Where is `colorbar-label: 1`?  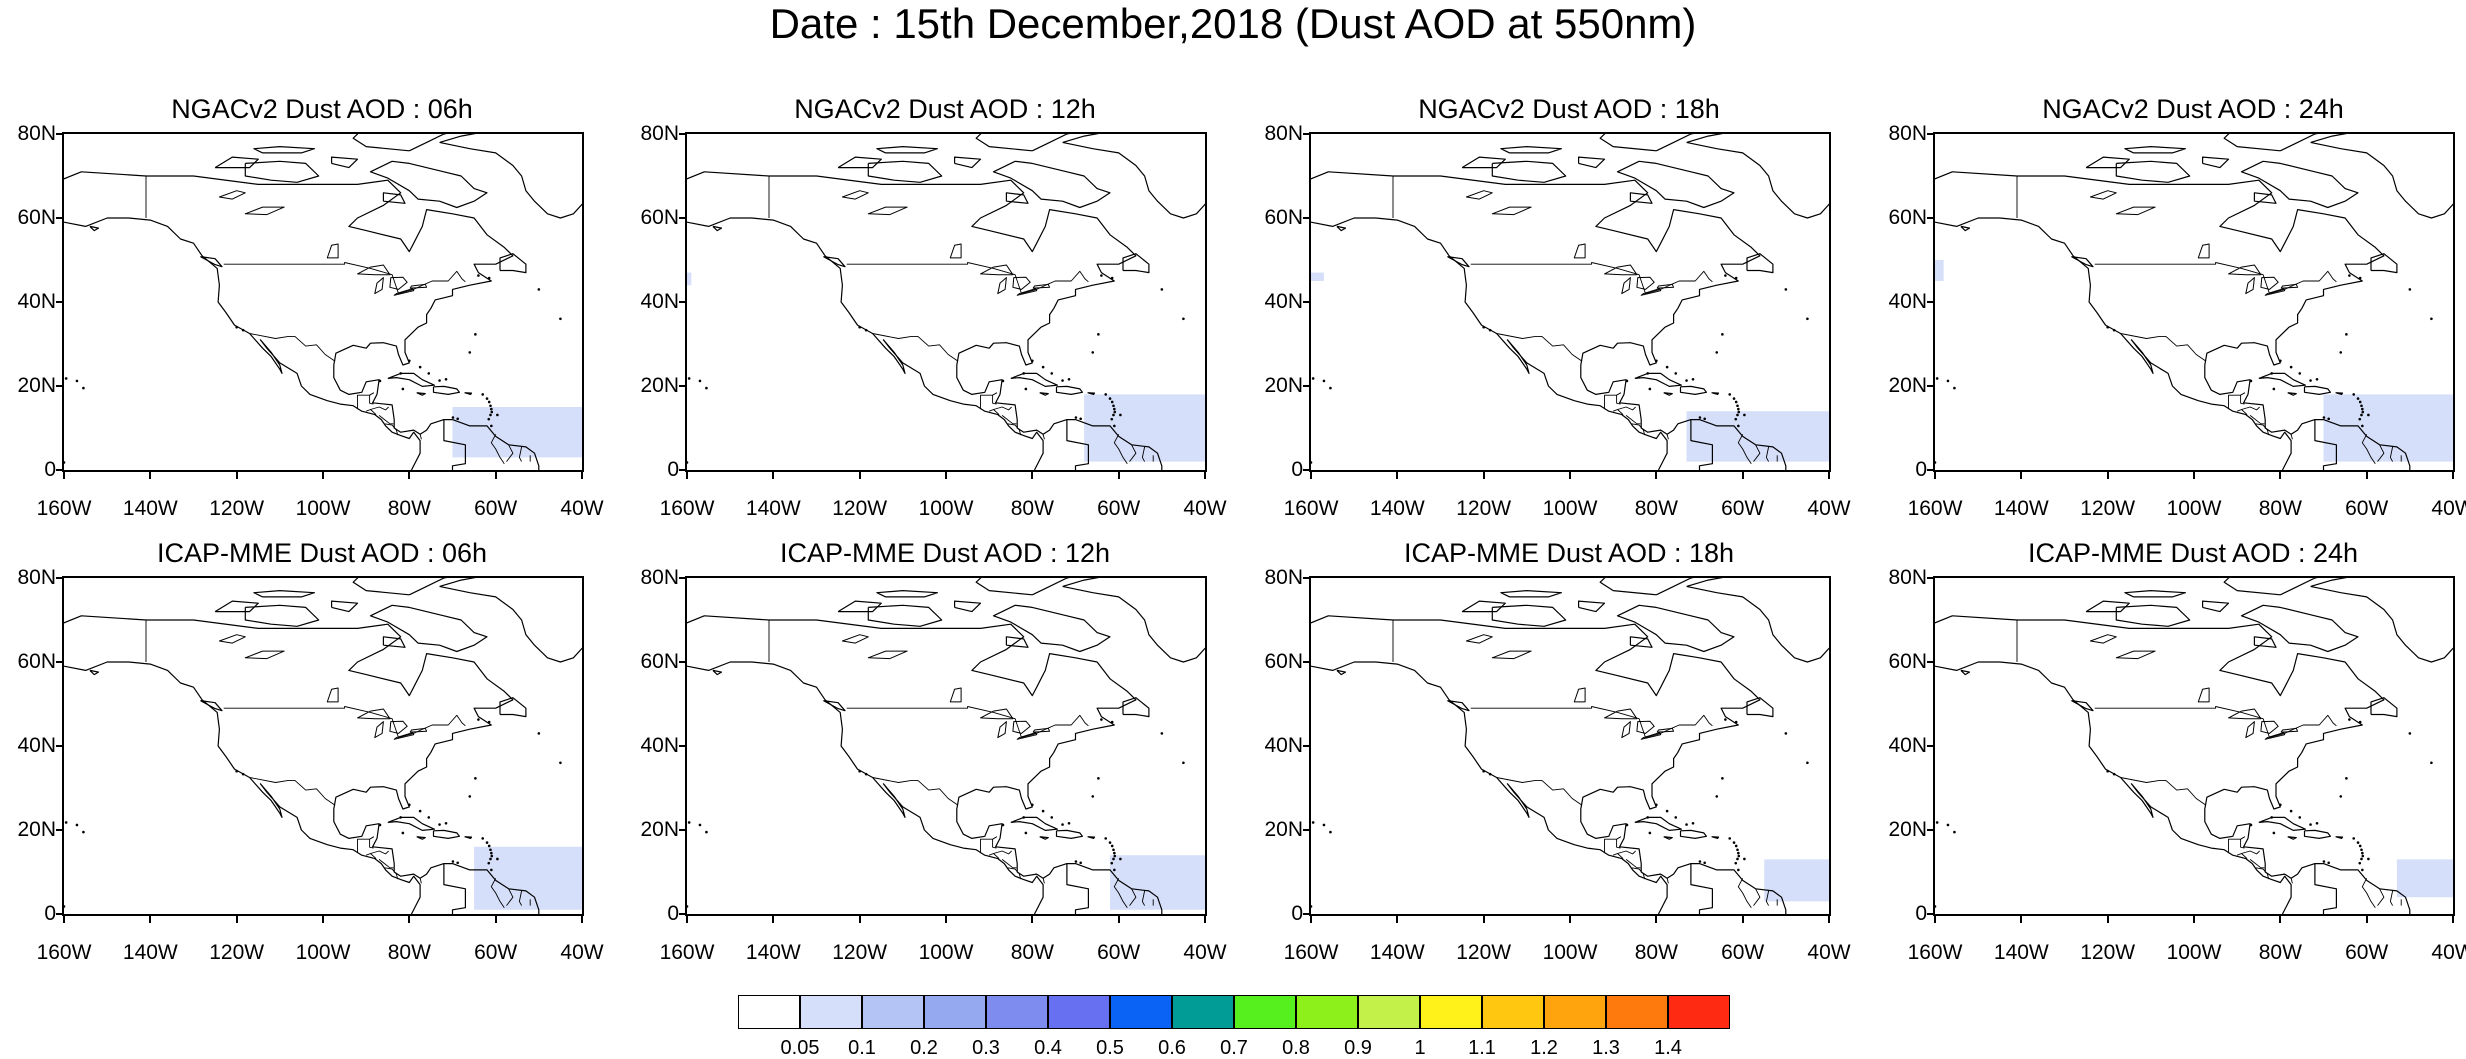 colorbar-label: 1 is located at coordinates (1420, 1048).